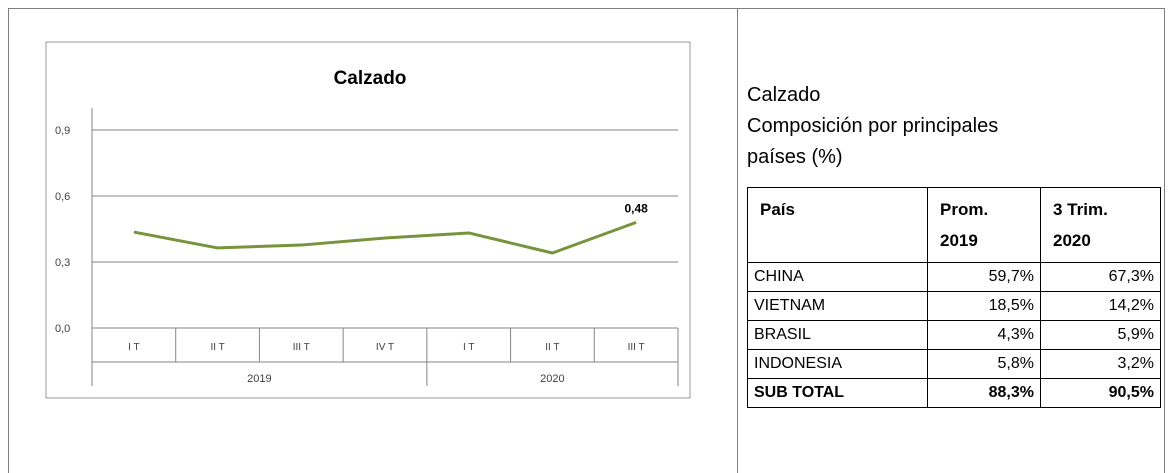 The image size is (1172, 473). Describe the element at coordinates (8, 240) in the screenshot. I see `frame-left` at that location.